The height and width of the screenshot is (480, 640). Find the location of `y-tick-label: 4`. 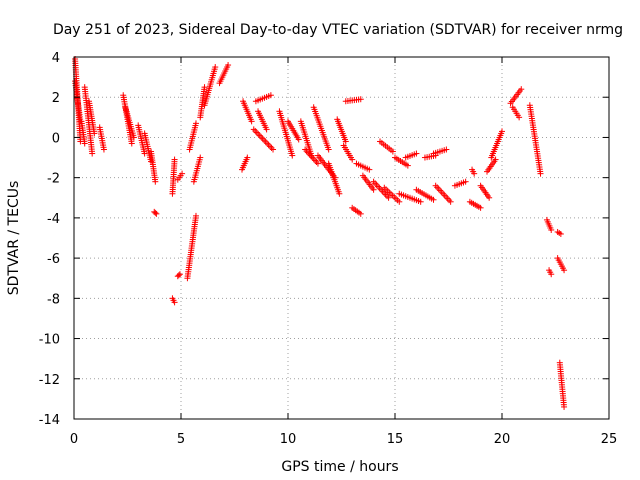

y-tick-label: 4 is located at coordinates (56, 58).